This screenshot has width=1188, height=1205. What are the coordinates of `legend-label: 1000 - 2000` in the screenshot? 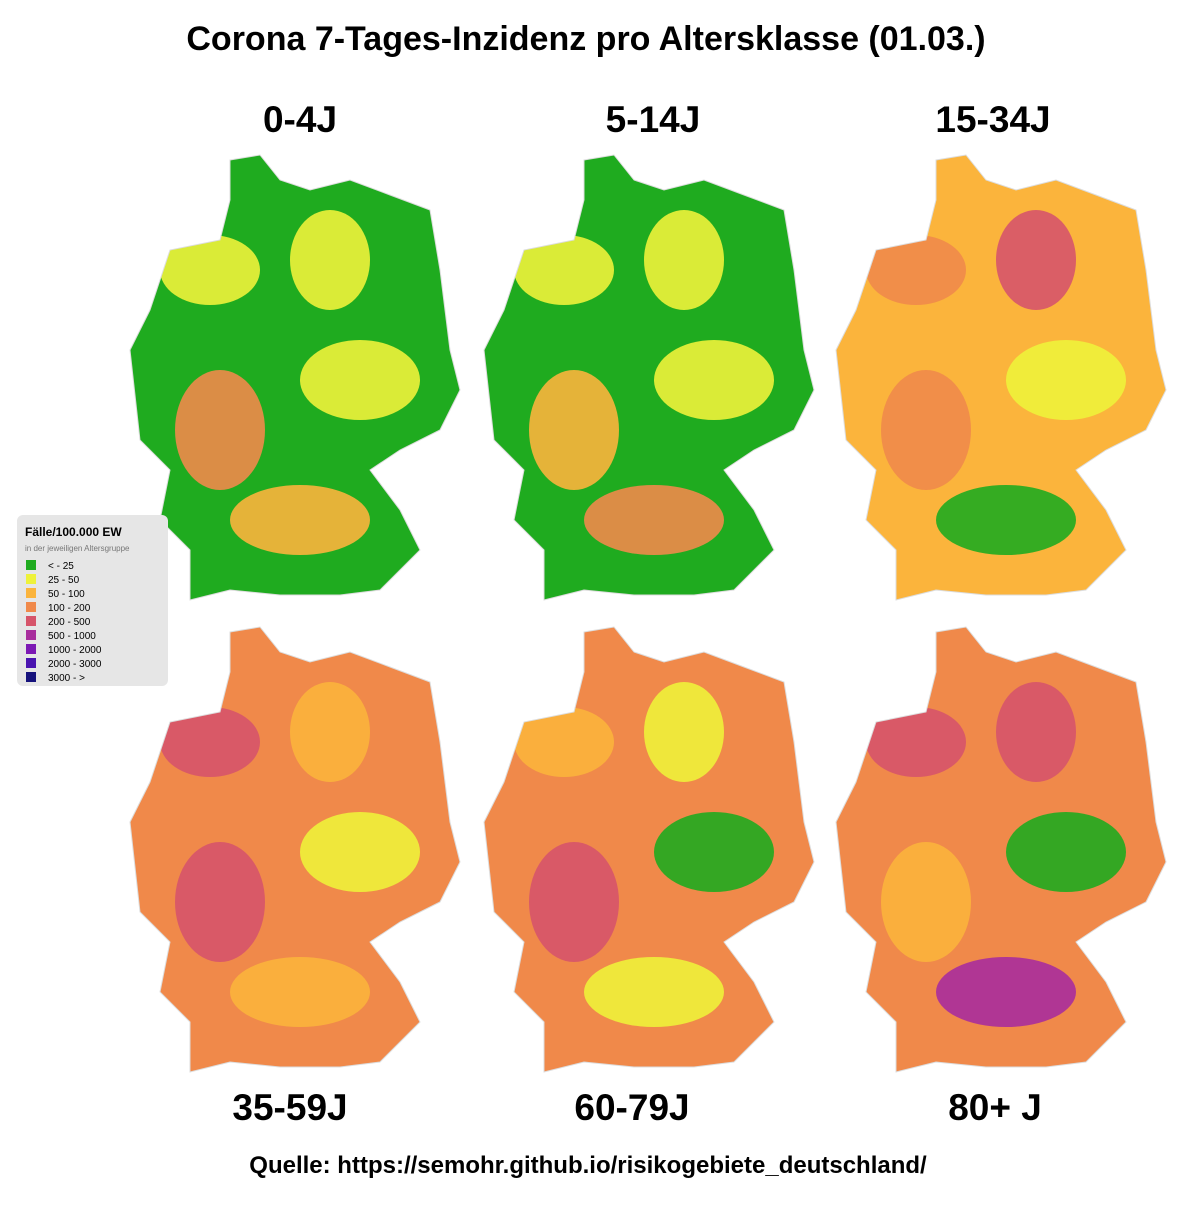 It's located at (75, 650).